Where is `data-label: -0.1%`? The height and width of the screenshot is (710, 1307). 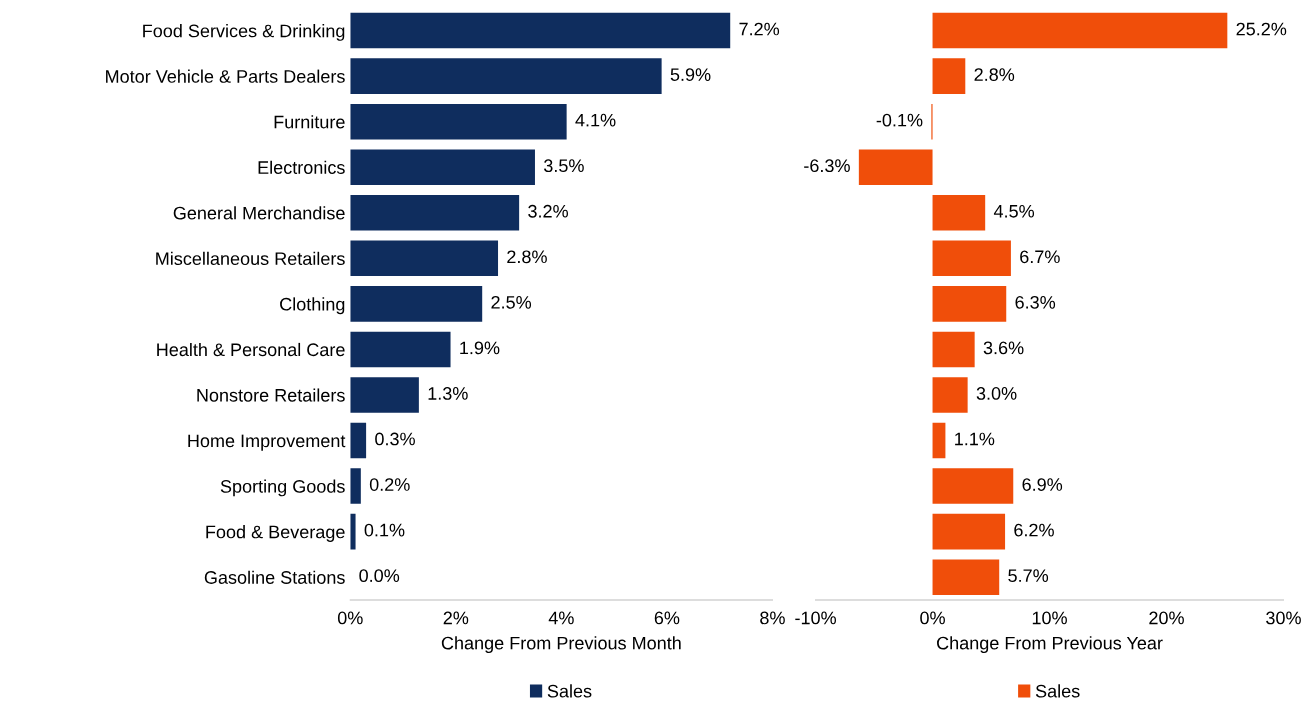 data-label: -0.1% is located at coordinates (899, 120).